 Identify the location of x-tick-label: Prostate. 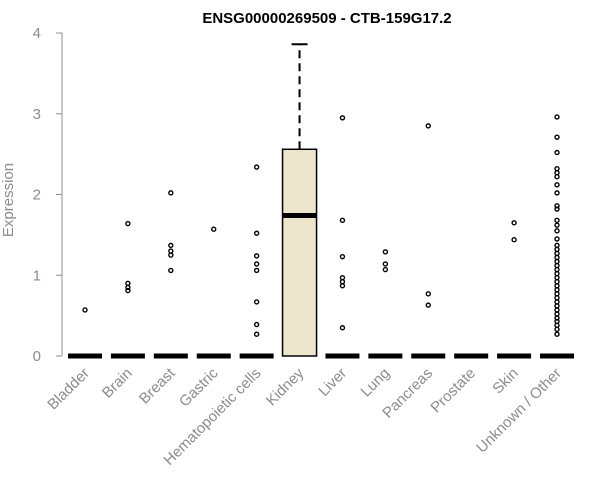
(453, 391).